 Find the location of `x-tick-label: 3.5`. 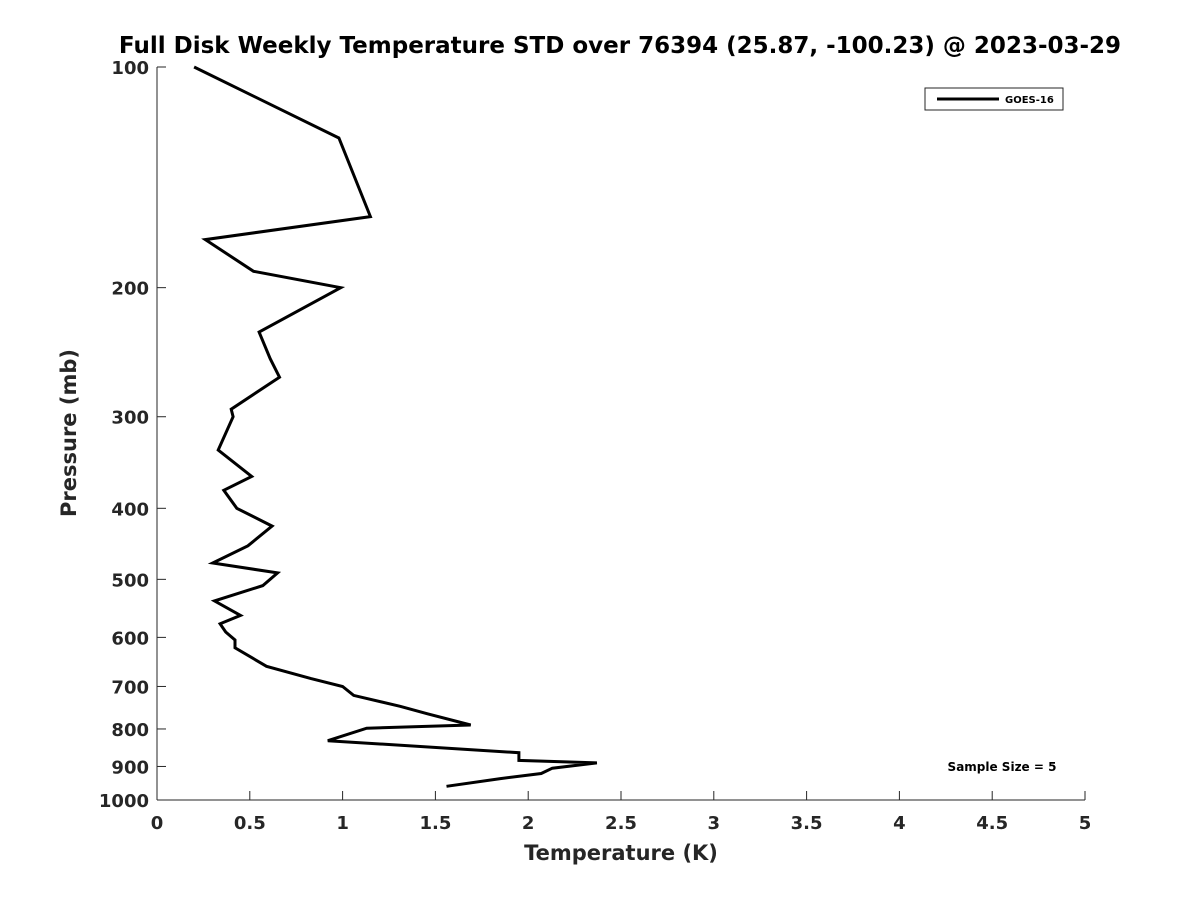

x-tick-label: 3.5 is located at coordinates (807, 823).